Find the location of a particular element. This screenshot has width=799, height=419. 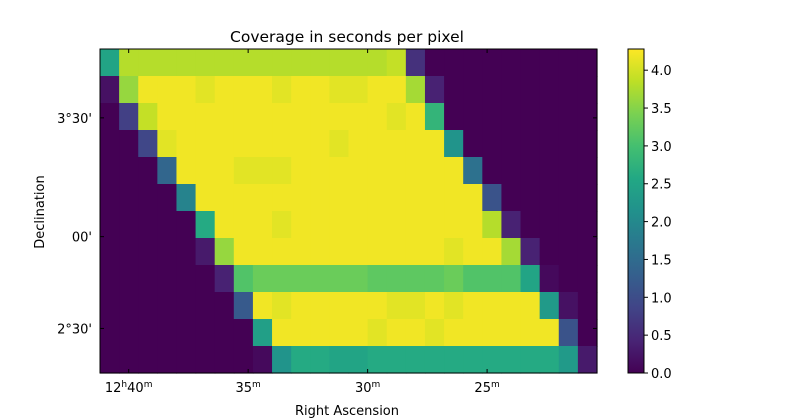

y-tick-label: 3°30' is located at coordinates (74, 119).